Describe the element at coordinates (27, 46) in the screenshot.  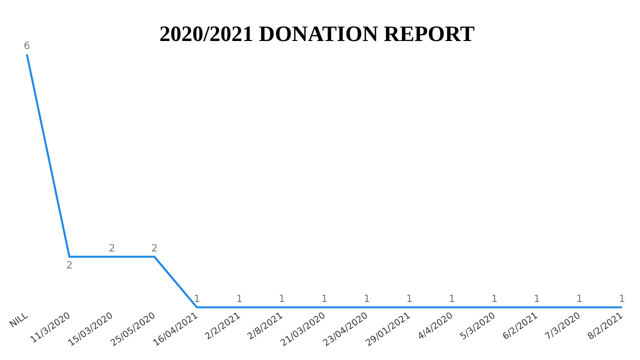
I see `data-label: 6` at that location.